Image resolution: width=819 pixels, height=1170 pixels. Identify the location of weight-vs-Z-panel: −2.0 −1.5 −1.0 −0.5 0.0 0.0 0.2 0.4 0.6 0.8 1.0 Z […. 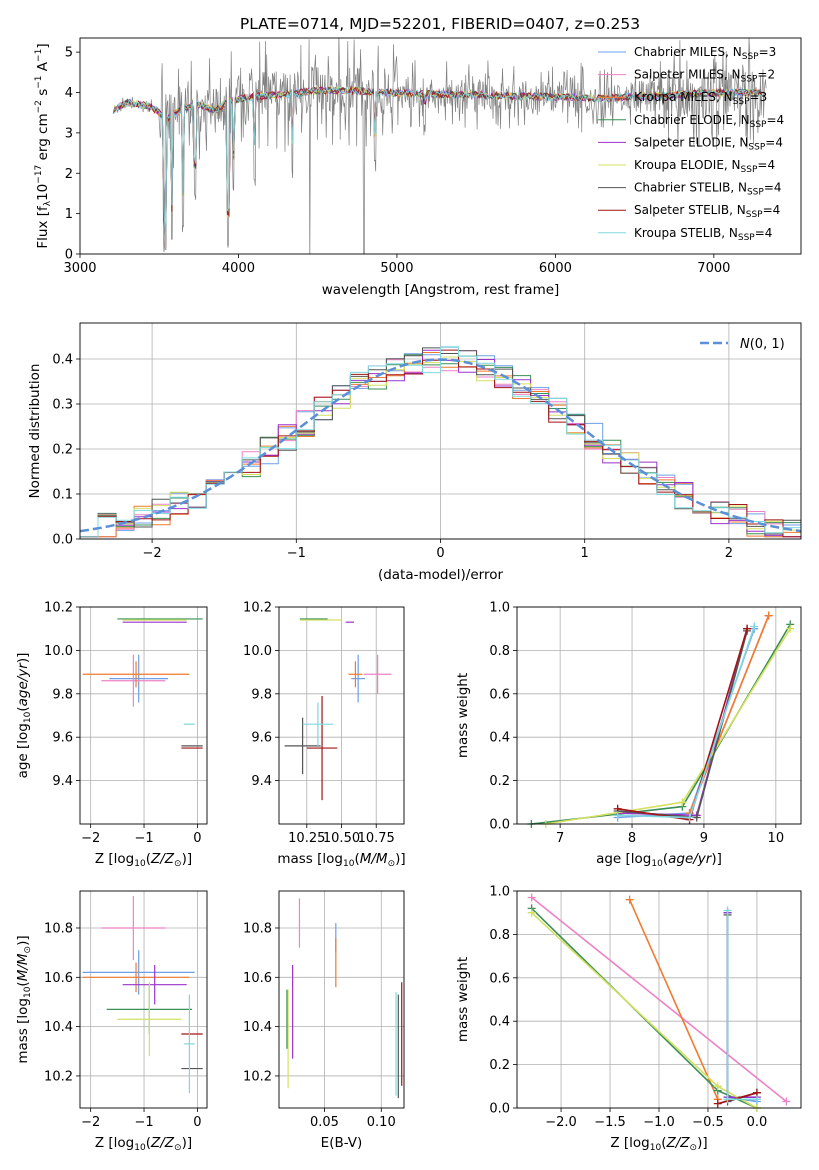
(628, 1019).